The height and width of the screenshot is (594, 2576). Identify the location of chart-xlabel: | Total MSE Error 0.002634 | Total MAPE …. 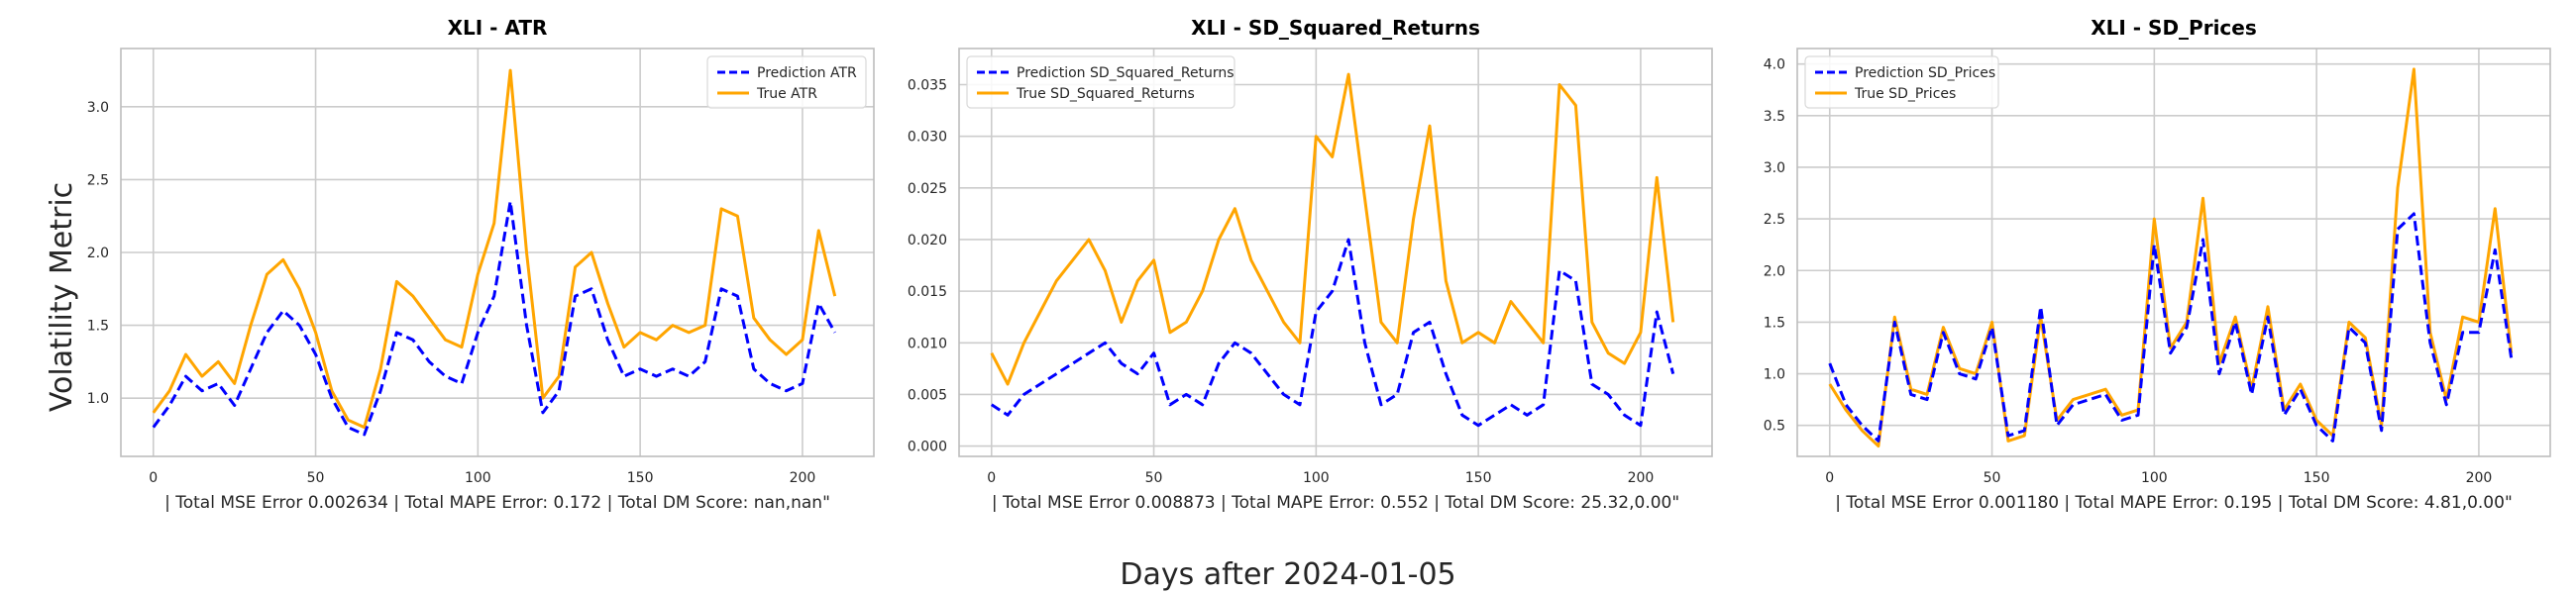
(497, 503).